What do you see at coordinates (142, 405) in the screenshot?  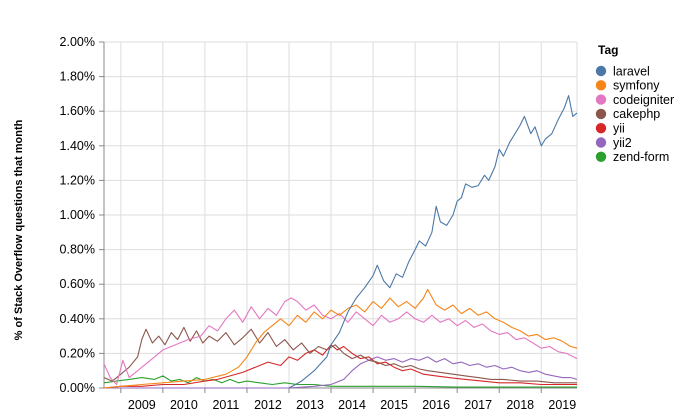 I see `x-tick-label: 2009` at bounding box center [142, 405].